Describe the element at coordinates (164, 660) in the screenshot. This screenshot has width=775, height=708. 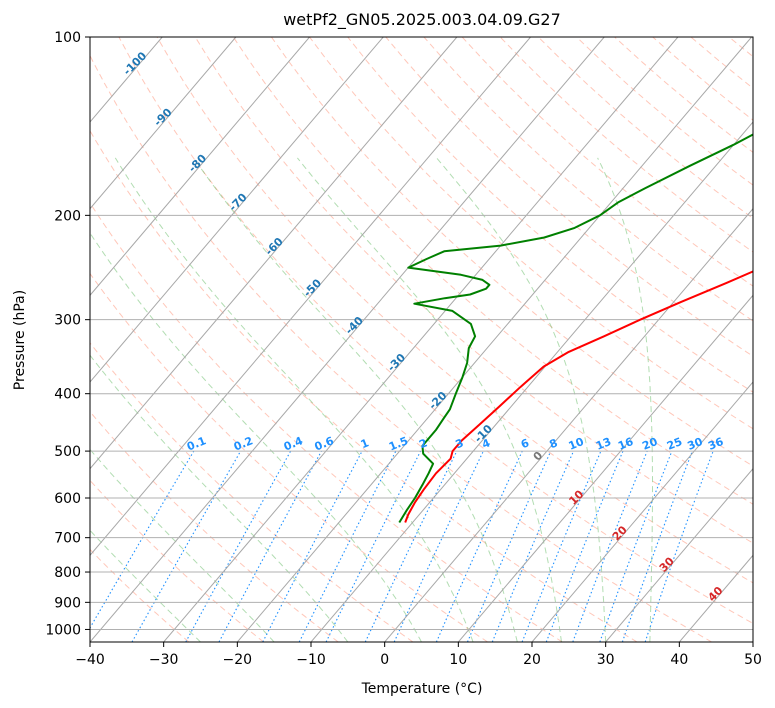
I see `x-tick-label: −30` at that location.